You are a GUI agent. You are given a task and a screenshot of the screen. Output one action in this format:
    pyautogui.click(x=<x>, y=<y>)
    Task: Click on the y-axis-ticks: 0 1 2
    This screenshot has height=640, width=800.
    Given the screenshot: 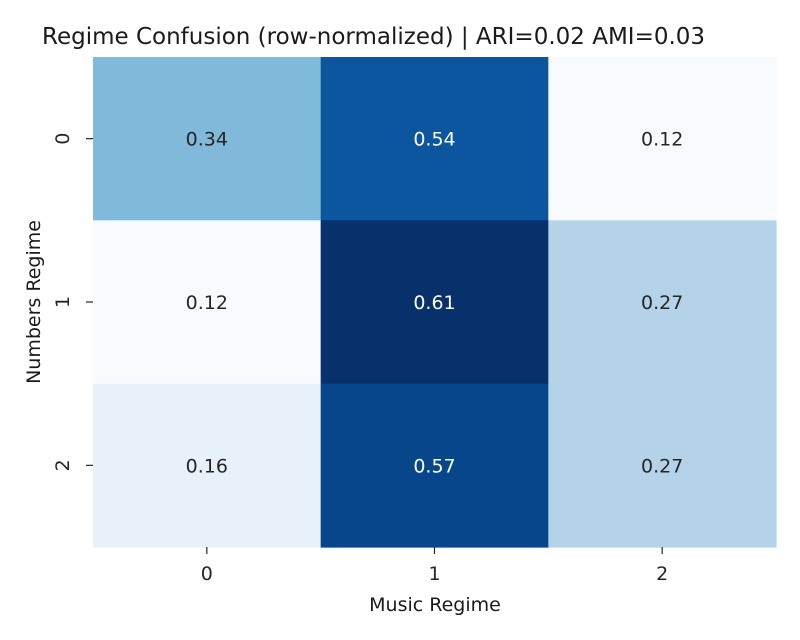 What is the action you would take?
    pyautogui.click(x=72, y=302)
    